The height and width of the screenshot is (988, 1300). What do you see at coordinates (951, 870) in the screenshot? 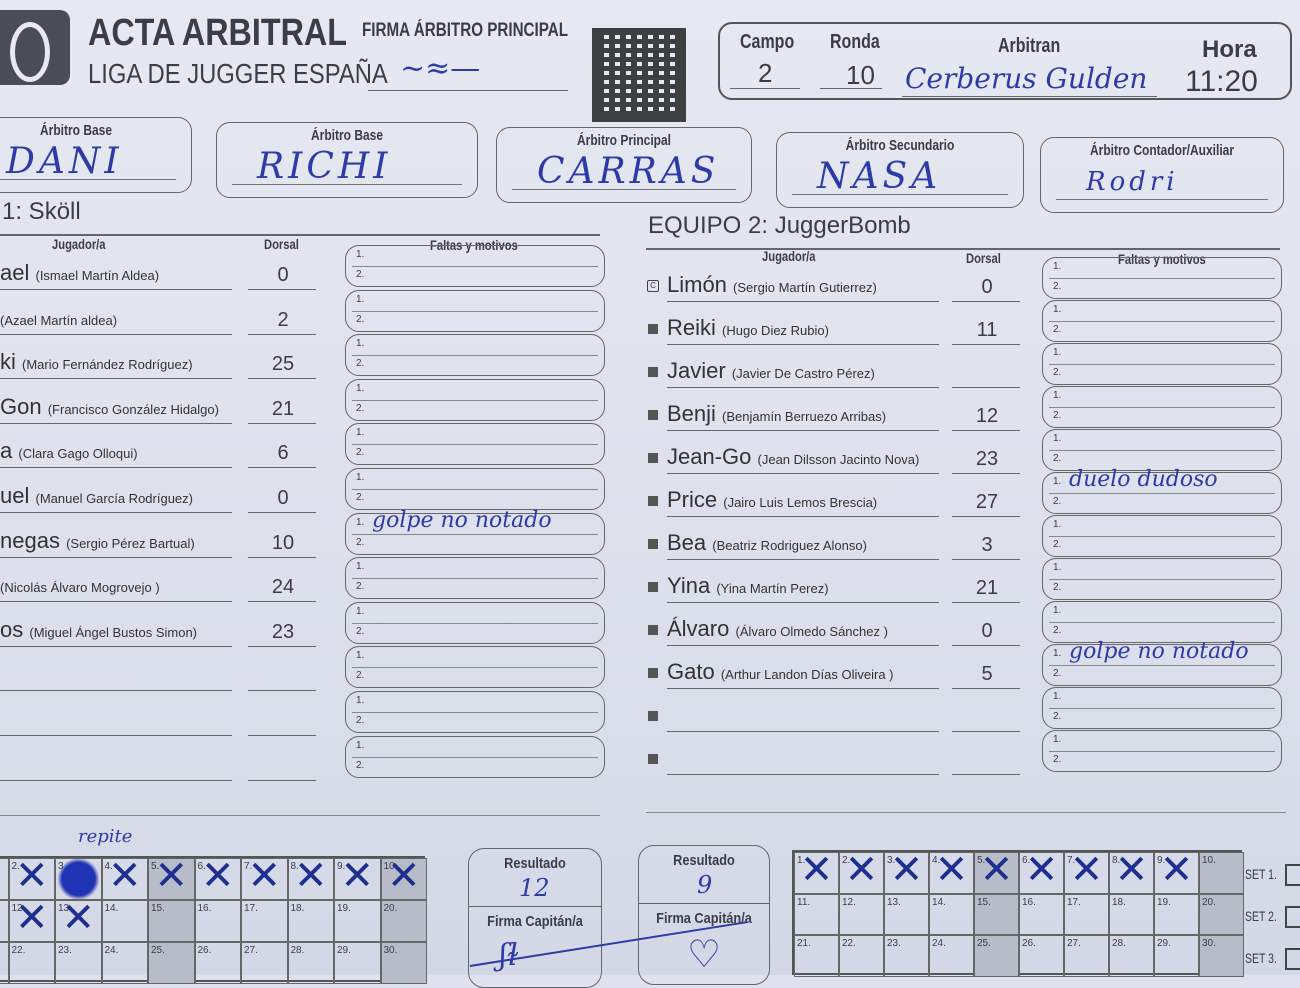
I see `team2-point-cell: 4. ✕` at bounding box center [951, 870].